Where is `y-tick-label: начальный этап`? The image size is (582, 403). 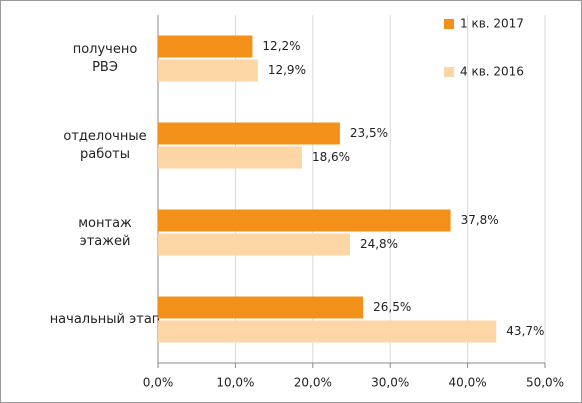 y-tick-label: начальный этап is located at coordinates (105, 319).